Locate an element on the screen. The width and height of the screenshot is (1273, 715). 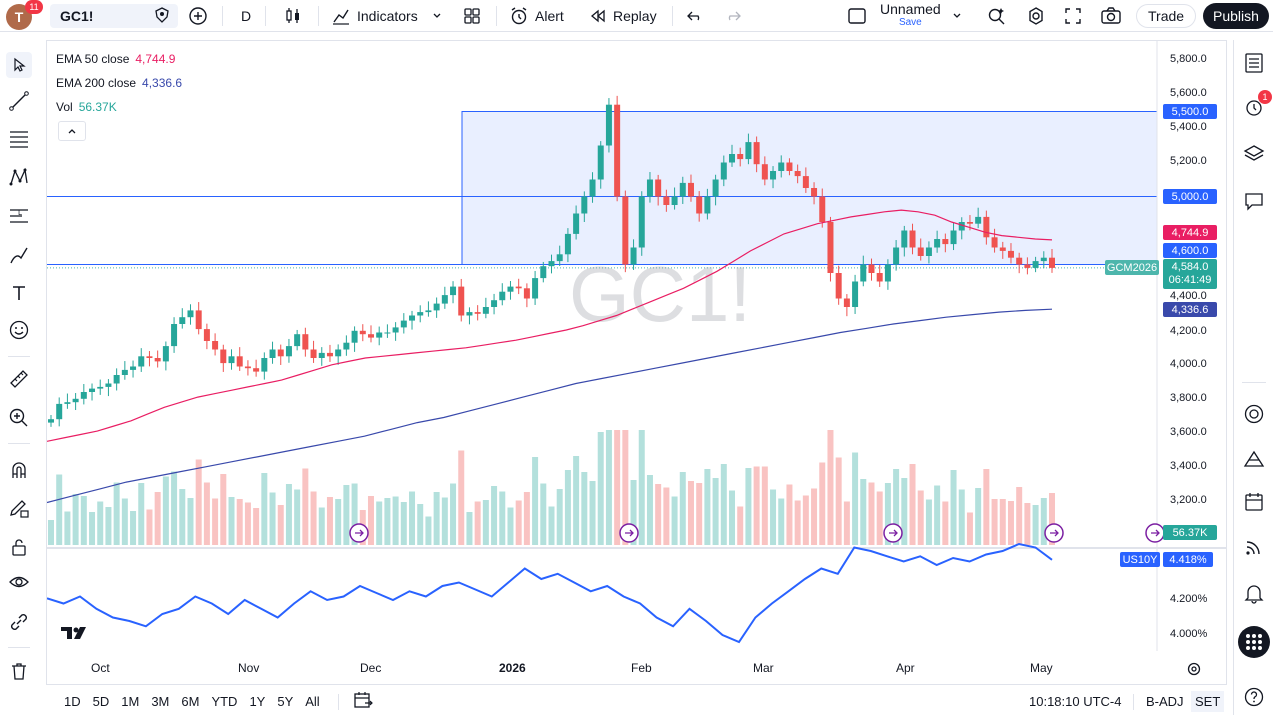
magnet-tool is located at coordinates (19, 470).